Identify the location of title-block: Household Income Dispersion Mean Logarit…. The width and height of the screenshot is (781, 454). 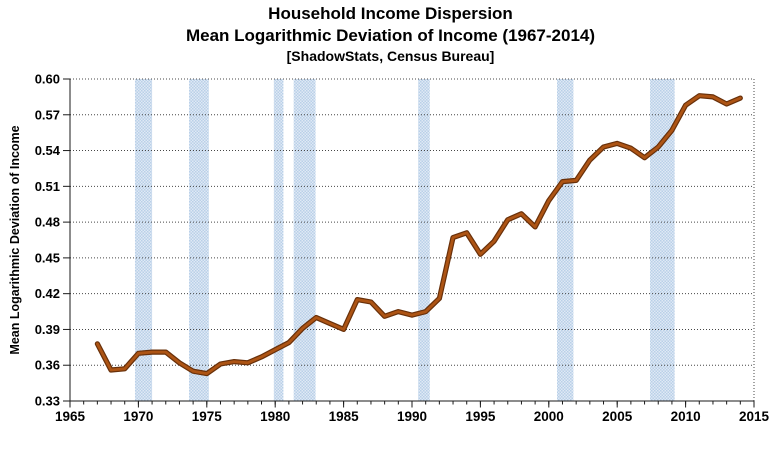
(390, 34).